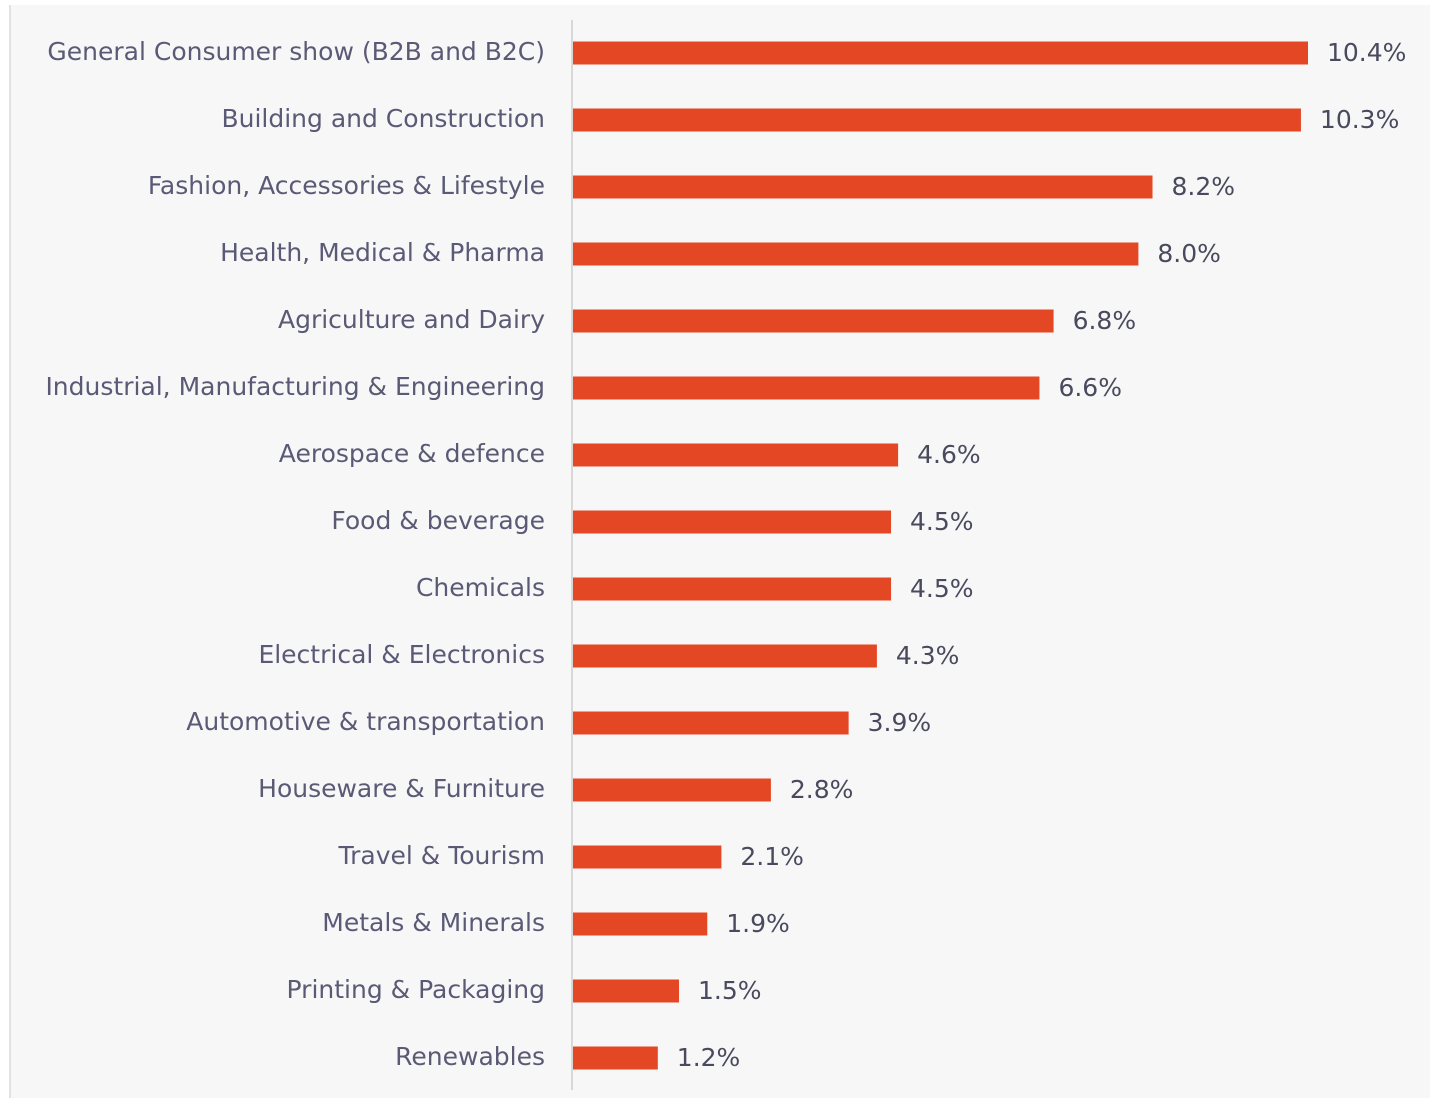  What do you see at coordinates (411, 319) in the screenshot?
I see `category-label: Agriculture and Dairy` at bounding box center [411, 319].